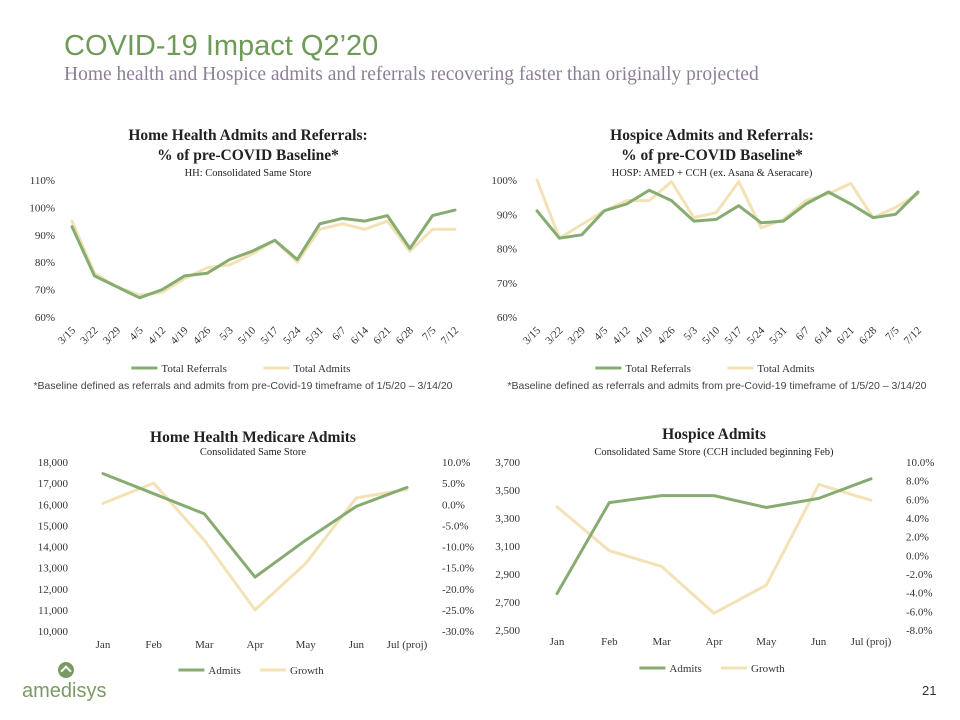  I want to click on logo-text: amedisys, so click(64, 691).